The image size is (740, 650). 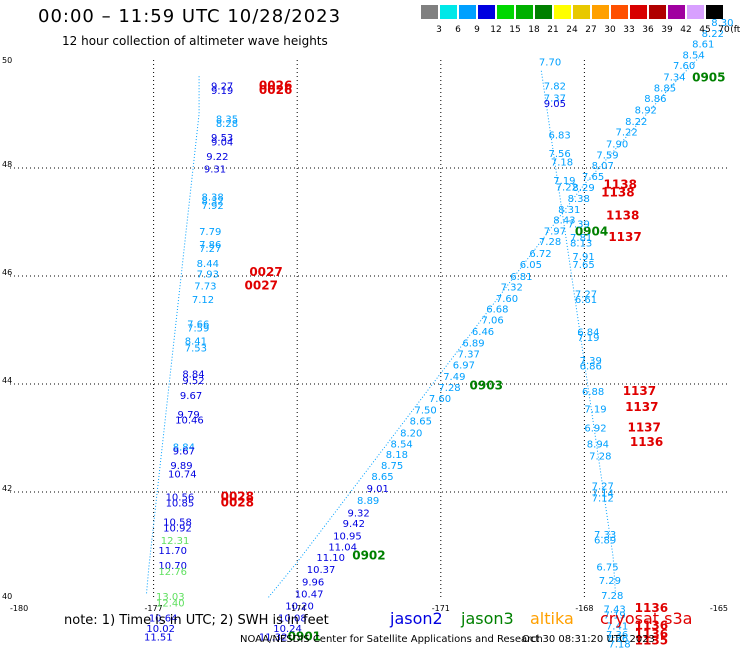 What do you see at coordinates (588, 639) in the screenshot?
I see `generated-timestamp: Oct 30 08:31:20 UTC 2023` at bounding box center [588, 639].